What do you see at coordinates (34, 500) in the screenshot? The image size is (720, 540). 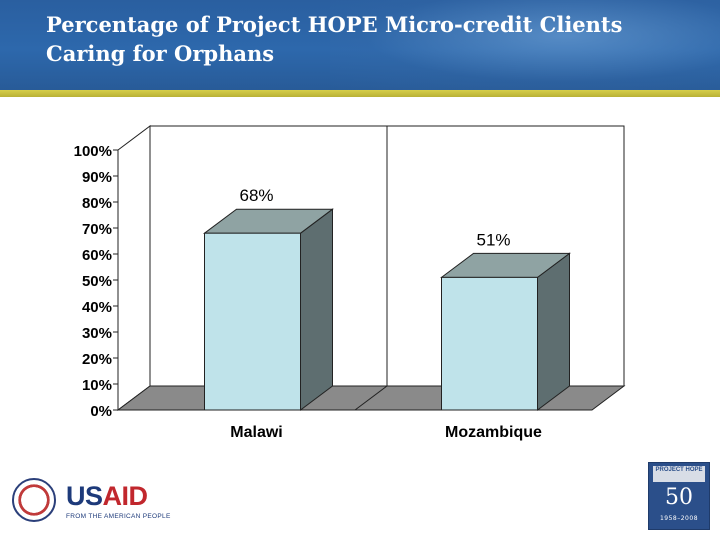 I see `usaid-seal-icon` at bounding box center [34, 500].